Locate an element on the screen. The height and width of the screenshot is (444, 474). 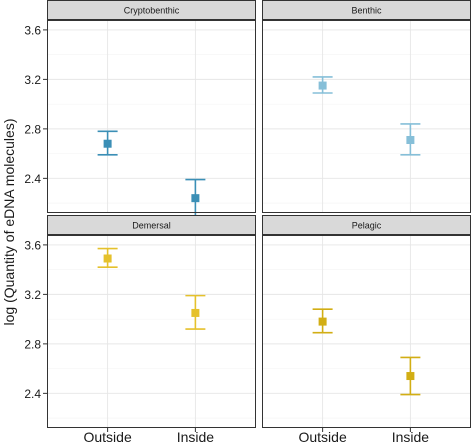
y-axis-label: log (Quantity of eDNA molecules) is located at coordinates (9, 222).